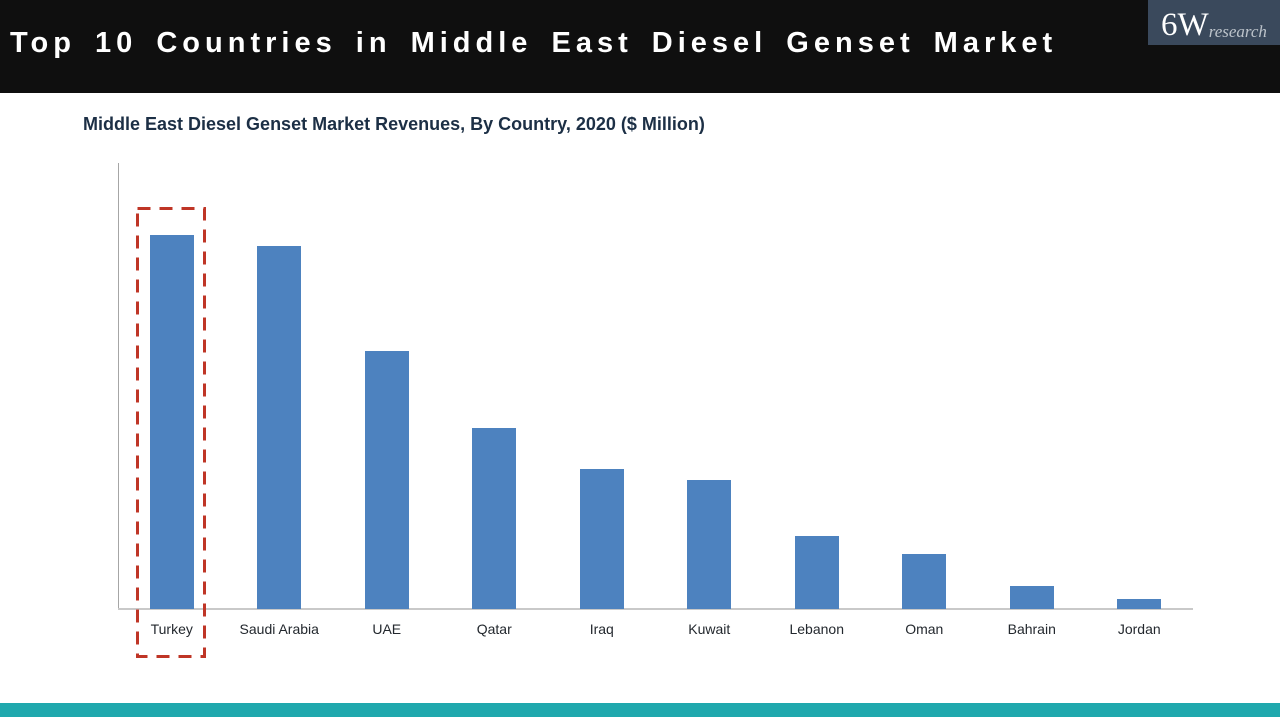 The height and width of the screenshot is (720, 1280). What do you see at coordinates (602, 386) in the screenshot?
I see `bar-slot-iraq` at bounding box center [602, 386].